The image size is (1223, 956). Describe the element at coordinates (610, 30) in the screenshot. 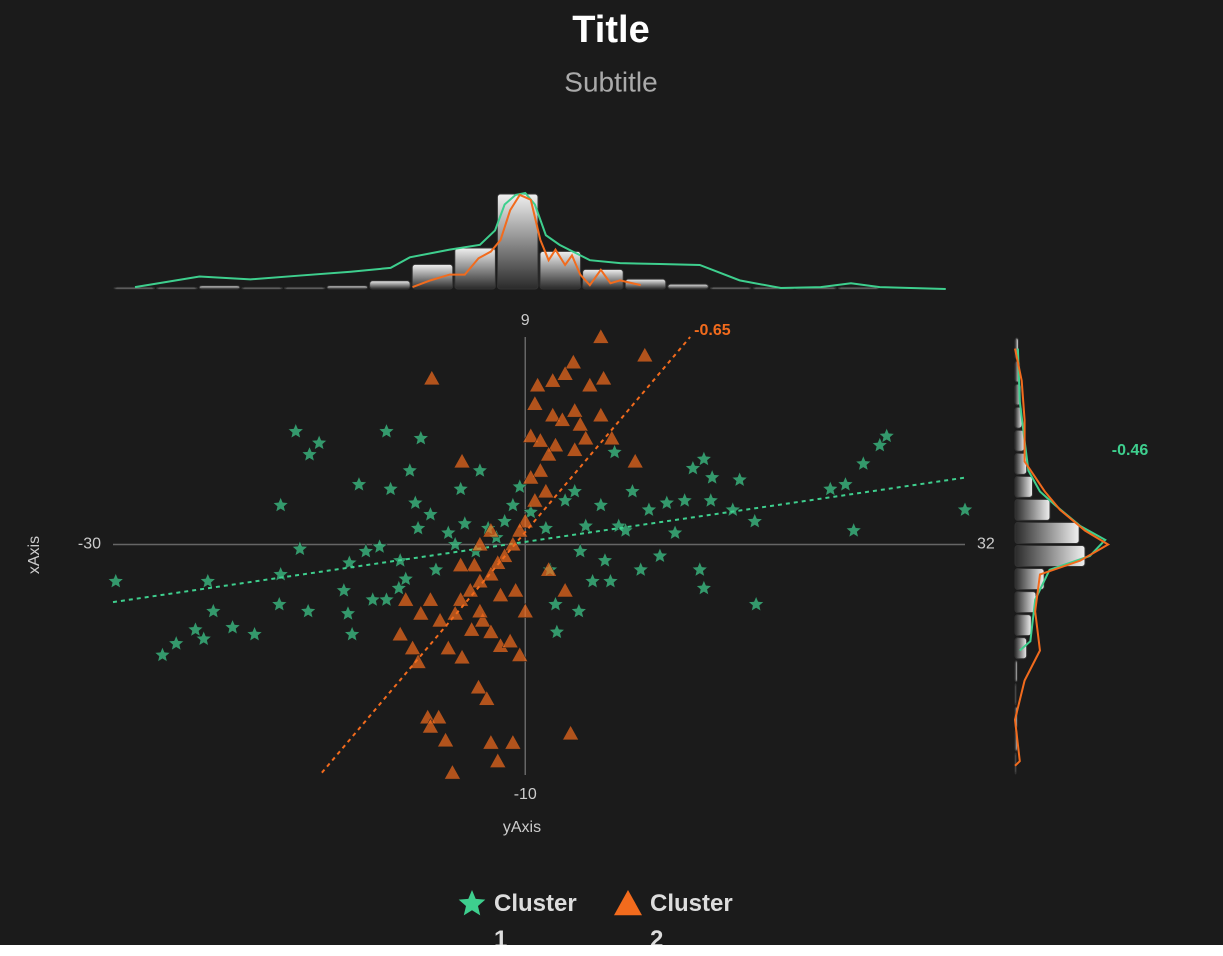

I see `chart-title: Title` at that location.